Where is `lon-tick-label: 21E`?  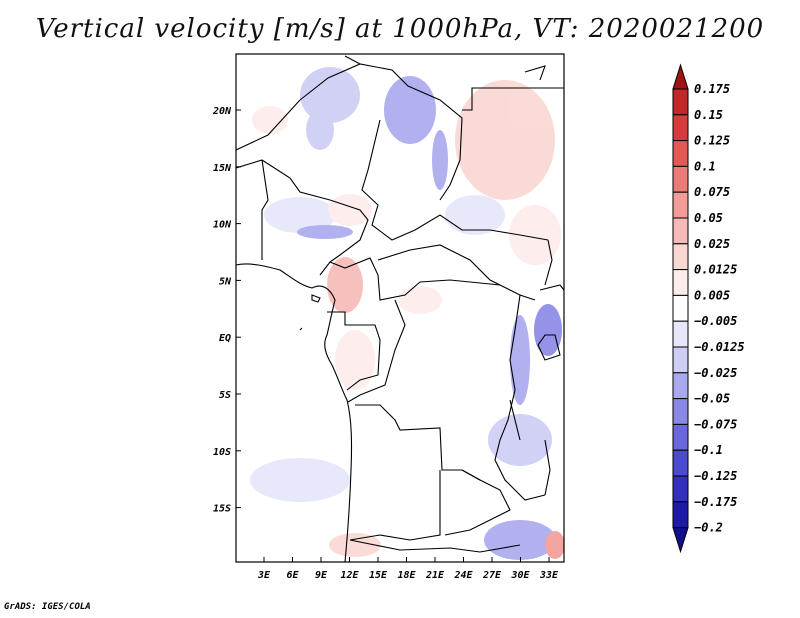 lon-tick-label: 21E is located at coordinates (435, 575).